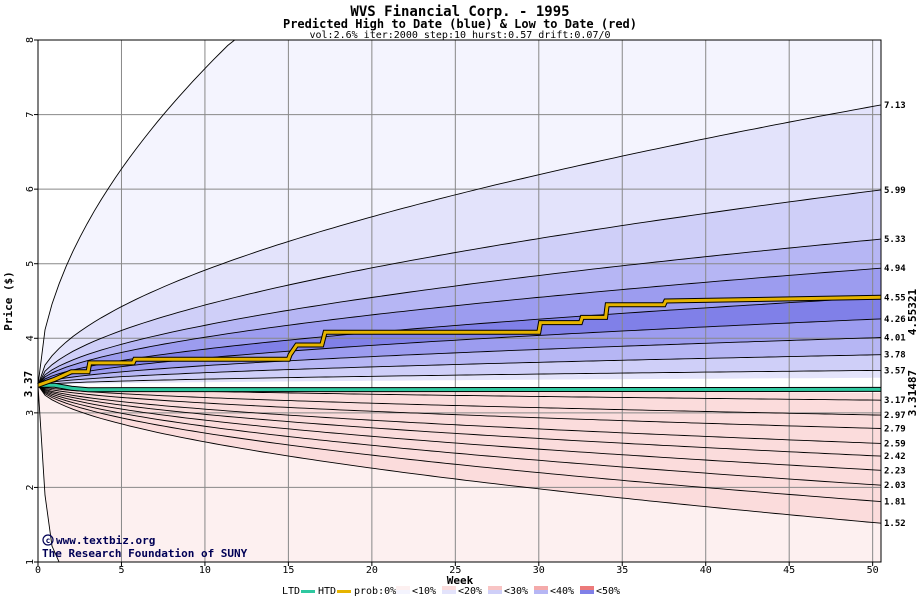  Describe the element at coordinates (308, 591) in the screenshot. I see `legend-ltd-swatch` at that location.